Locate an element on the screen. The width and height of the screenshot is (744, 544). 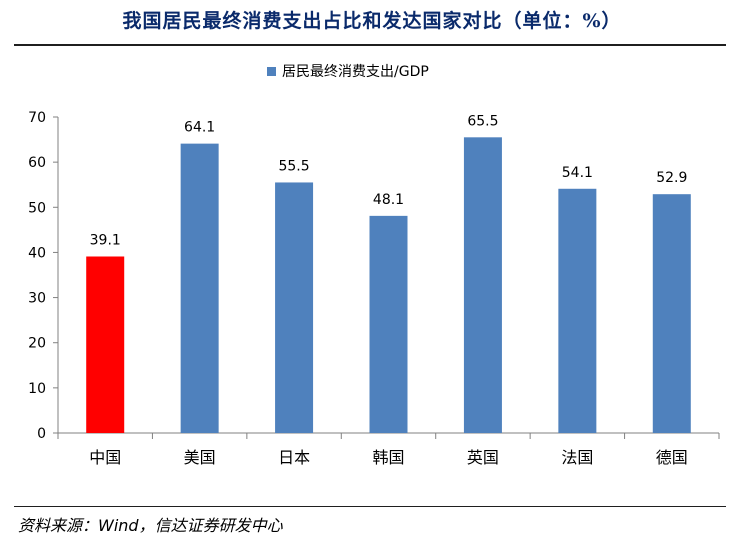
x-tick-label: 德国 is located at coordinates (672, 457).